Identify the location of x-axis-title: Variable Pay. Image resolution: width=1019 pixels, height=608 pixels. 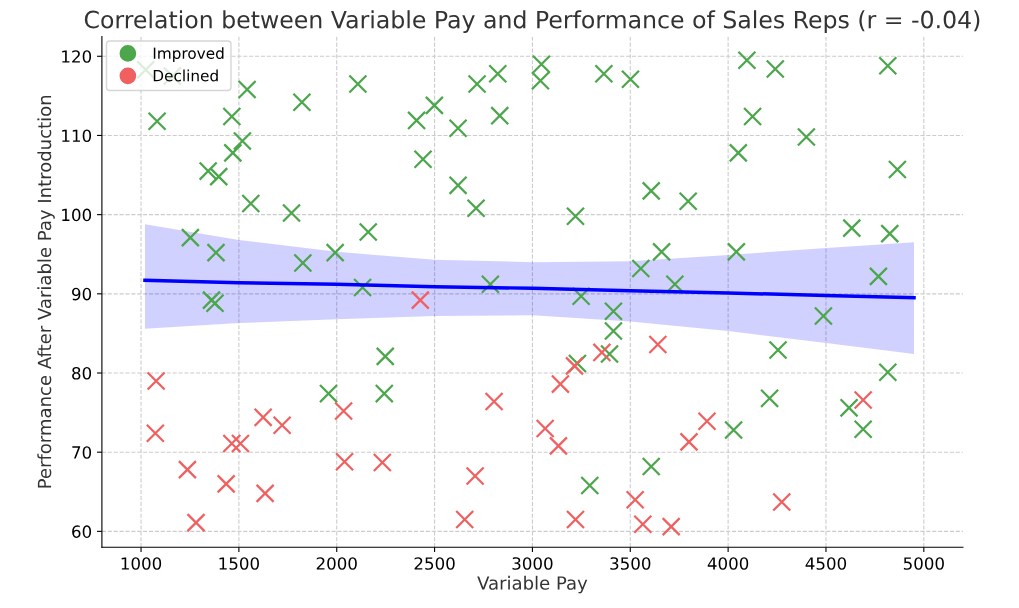
(532, 584).